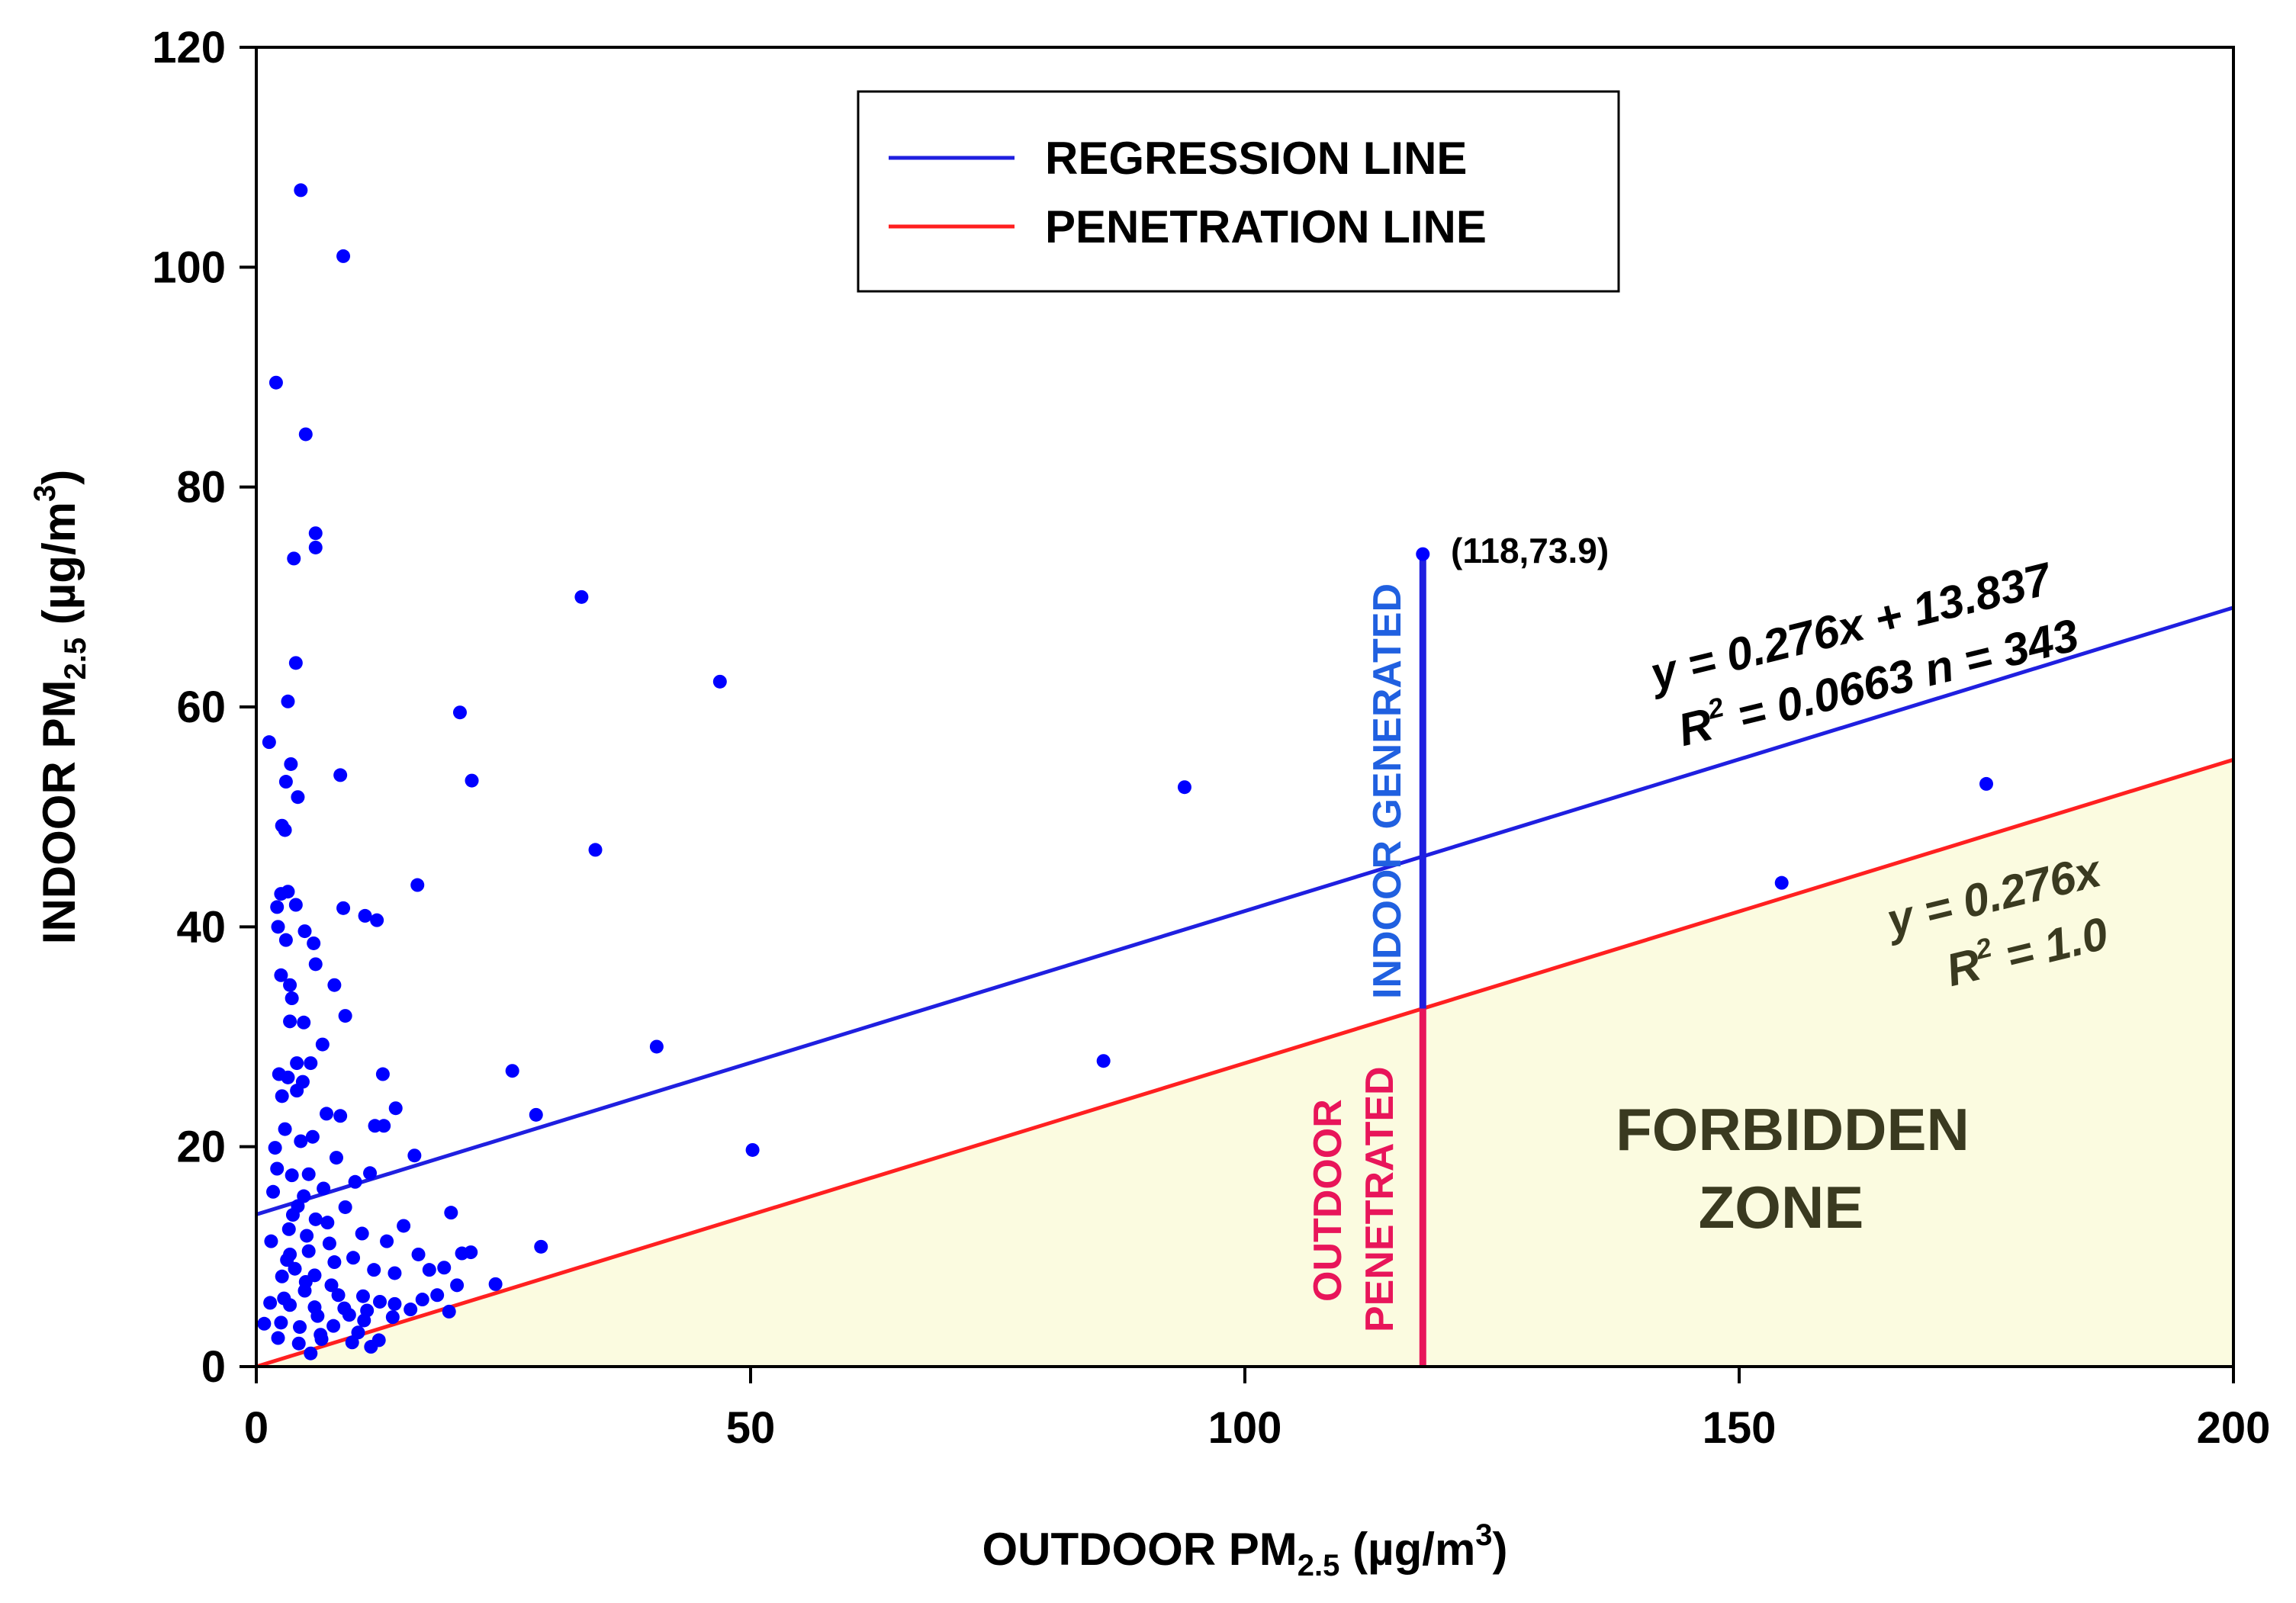 The width and height of the screenshot is (2296, 1603). I want to click on y-axis-label: INDOOR PM2.5 (µg/m3), so click(60, 707).